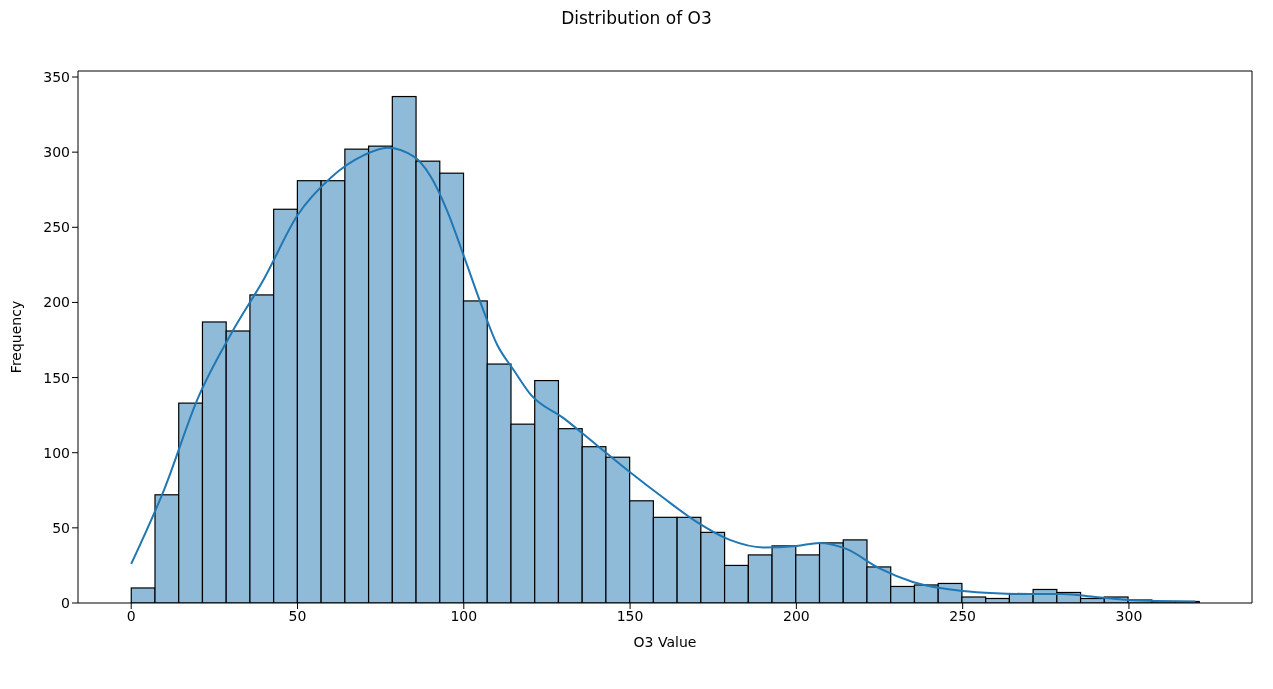  I want to click on y-tick-label: 350, so click(56, 76).